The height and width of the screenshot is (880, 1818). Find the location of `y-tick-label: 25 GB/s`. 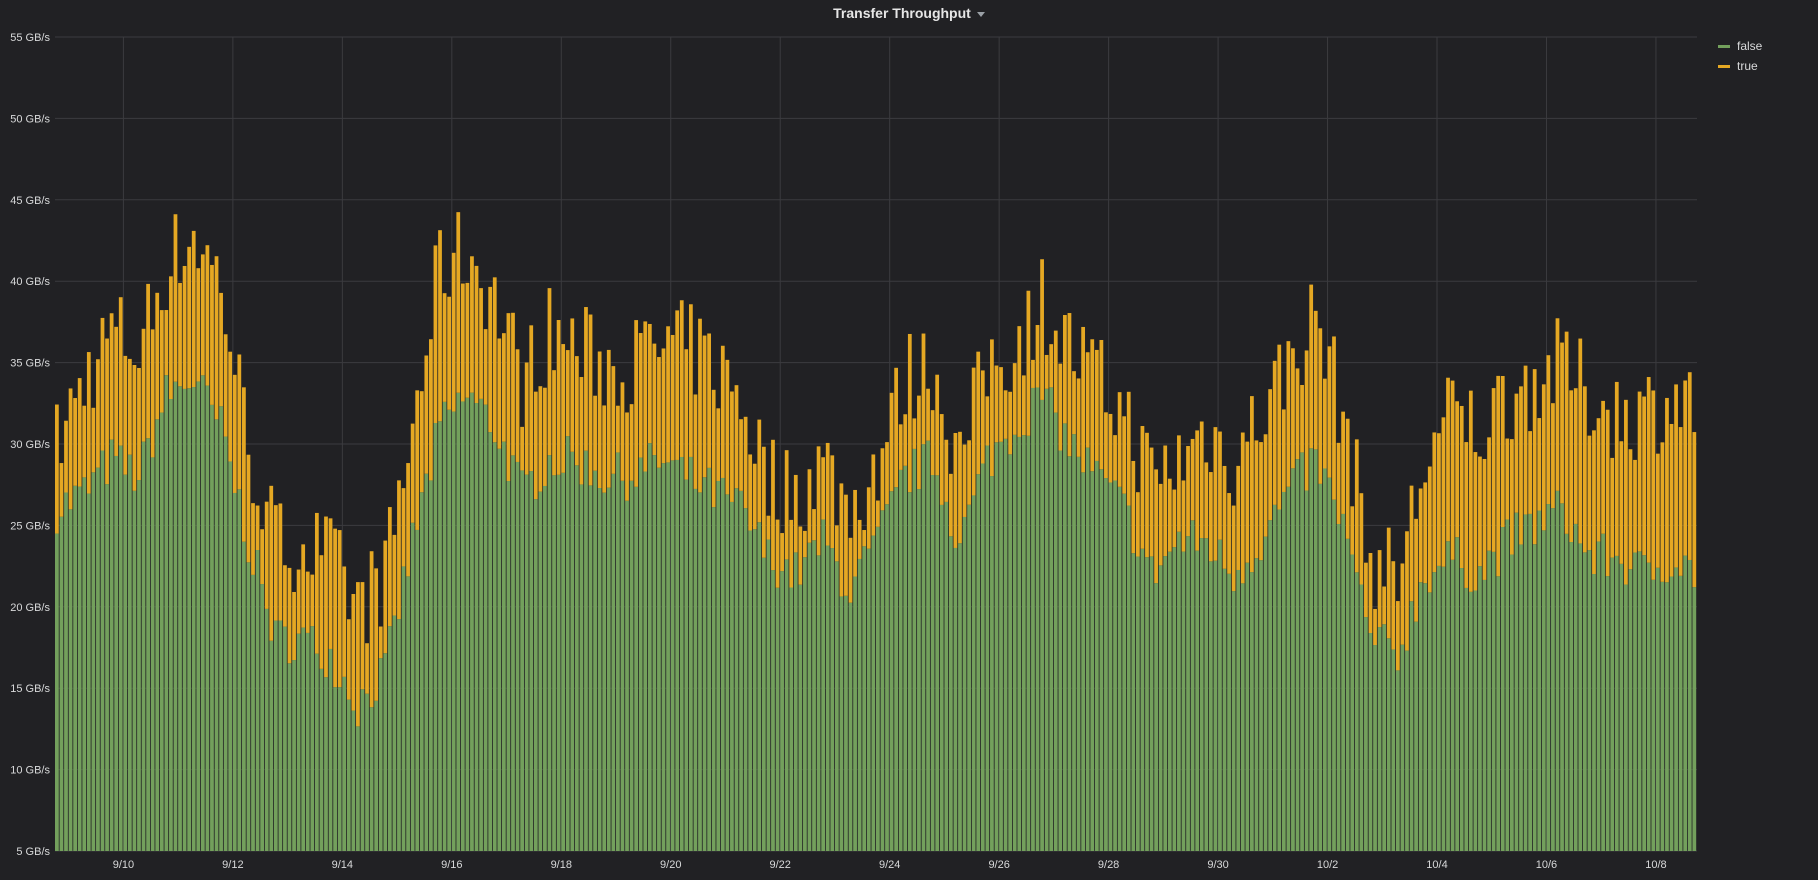

y-tick-label: 25 GB/s is located at coordinates (30, 526).